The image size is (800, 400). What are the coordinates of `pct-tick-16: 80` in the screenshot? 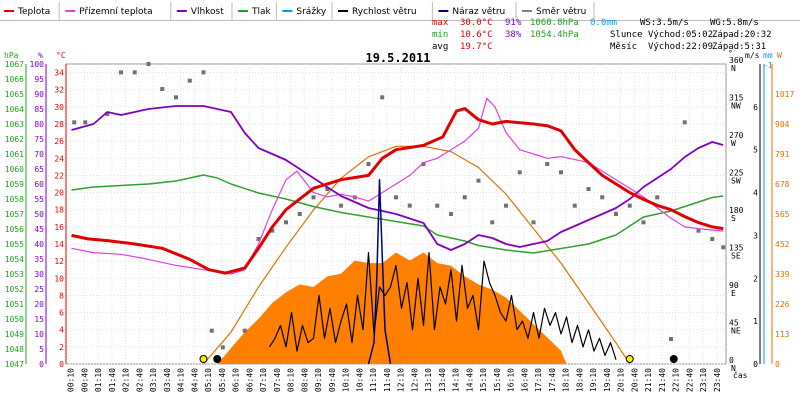 It's located at (39, 124).